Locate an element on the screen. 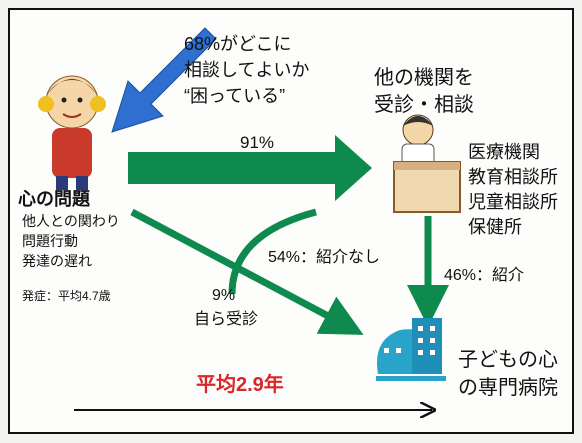 This screenshot has width=582, height=443. agency-item: 医療機関 is located at coordinates (504, 152).